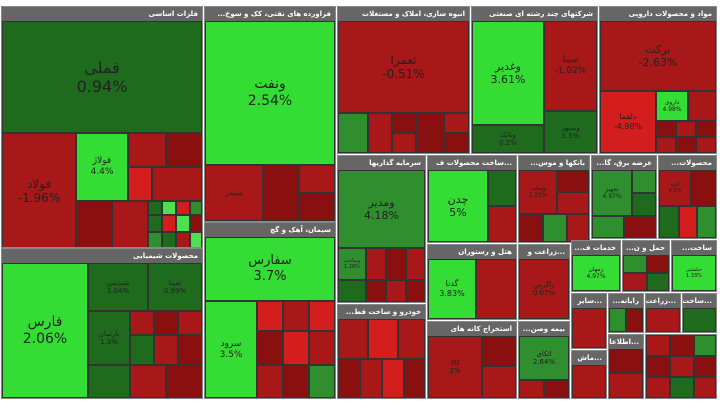 Image resolution: width=720 pixels, height=405 pixels. Describe the element at coordinates (102, 77) in the screenshot. I see `tile-fameli: فملی 0.94%` at that location.